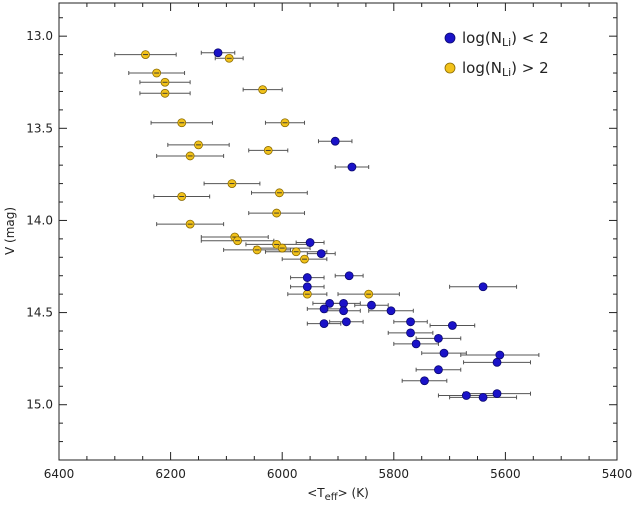  I want to click on x-tick-label: 5600, so click(505, 474).